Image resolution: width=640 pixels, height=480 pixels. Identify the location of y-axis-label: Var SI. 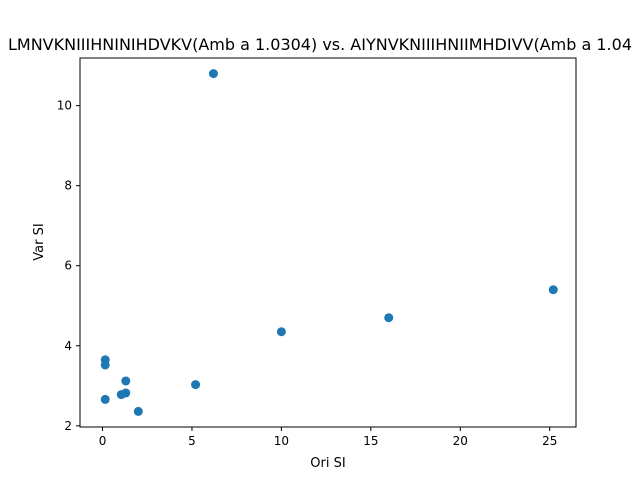
(39, 241).